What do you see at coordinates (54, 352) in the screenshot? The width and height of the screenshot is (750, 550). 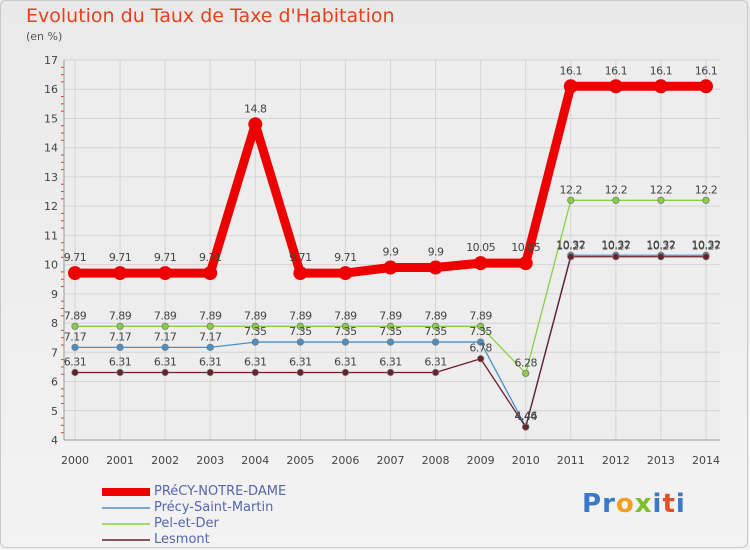 I see `y-tick-label: 7` at bounding box center [54, 352].